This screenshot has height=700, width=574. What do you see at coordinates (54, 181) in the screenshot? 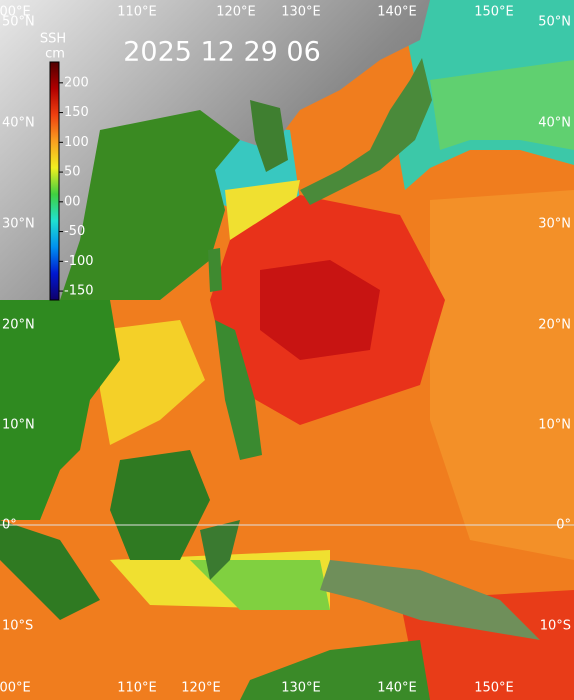
I see `colorbar` at bounding box center [54, 181].